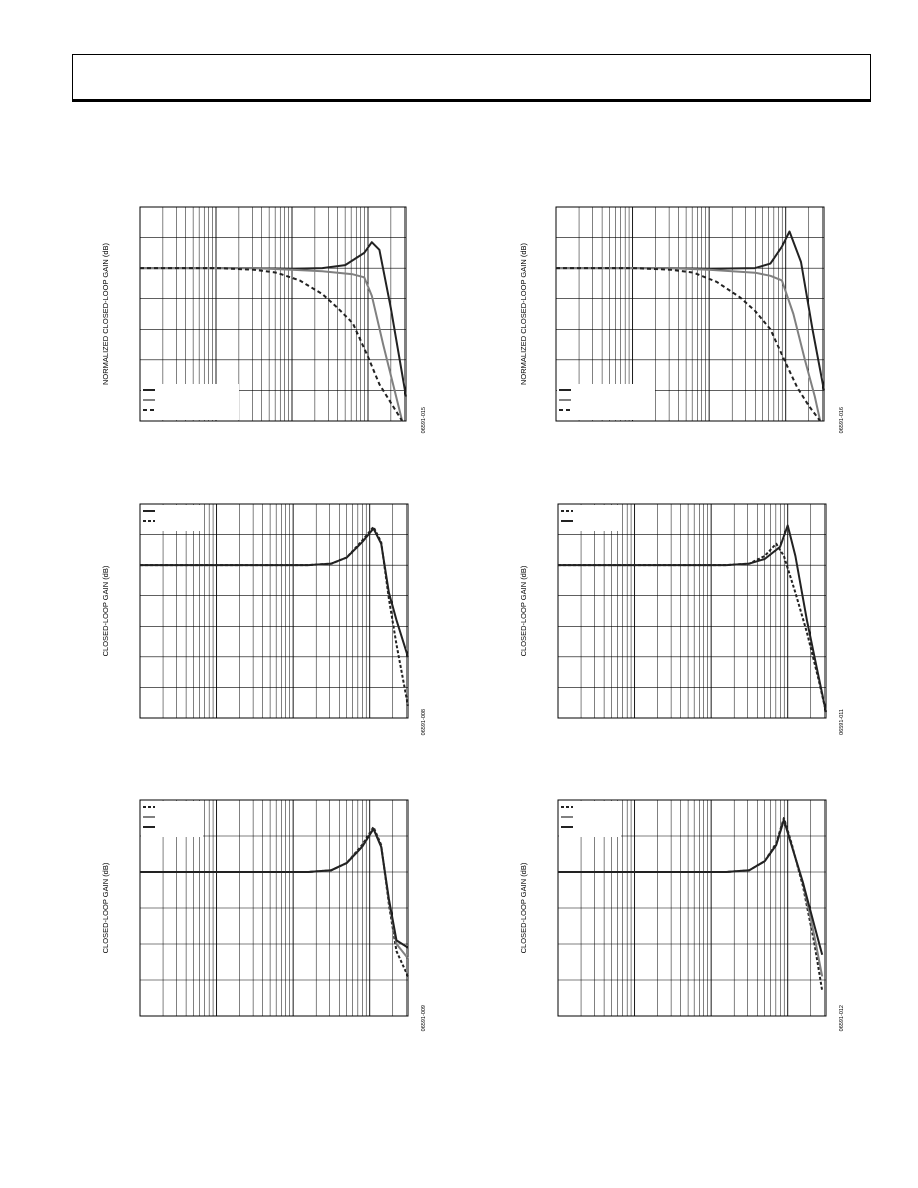 Image resolution: width=918 pixels, height=1188 pixels. I want to click on figure-id: 06591-015, so click(424, 420).